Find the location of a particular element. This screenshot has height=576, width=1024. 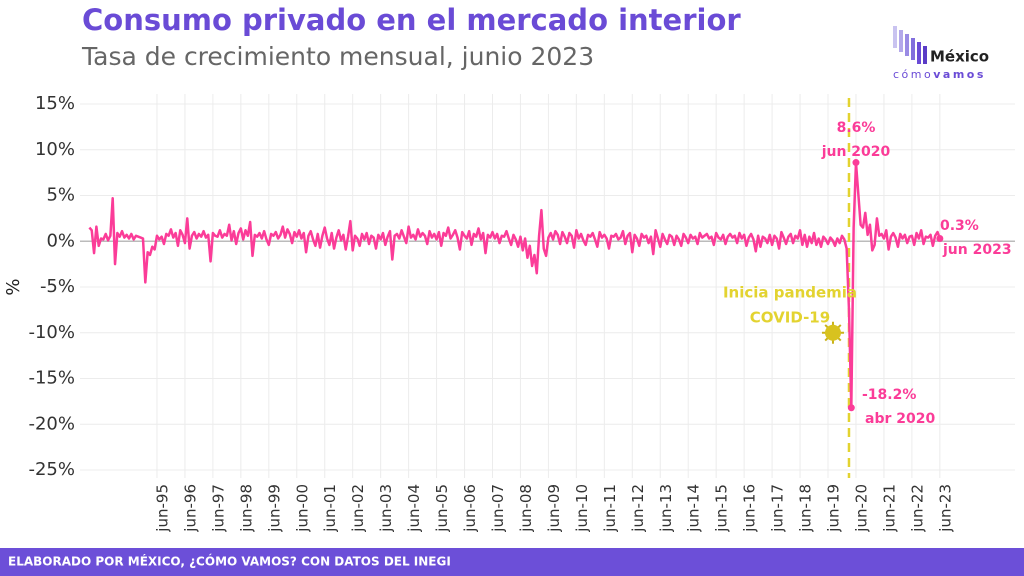

y-tick-label: -25% is located at coordinates (51, 469).